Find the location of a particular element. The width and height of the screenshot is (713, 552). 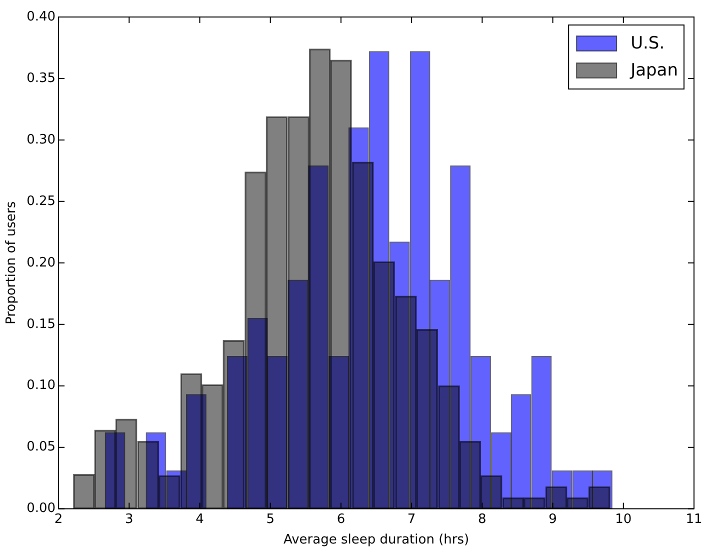

x-tick-label: 5 is located at coordinates (270, 519).